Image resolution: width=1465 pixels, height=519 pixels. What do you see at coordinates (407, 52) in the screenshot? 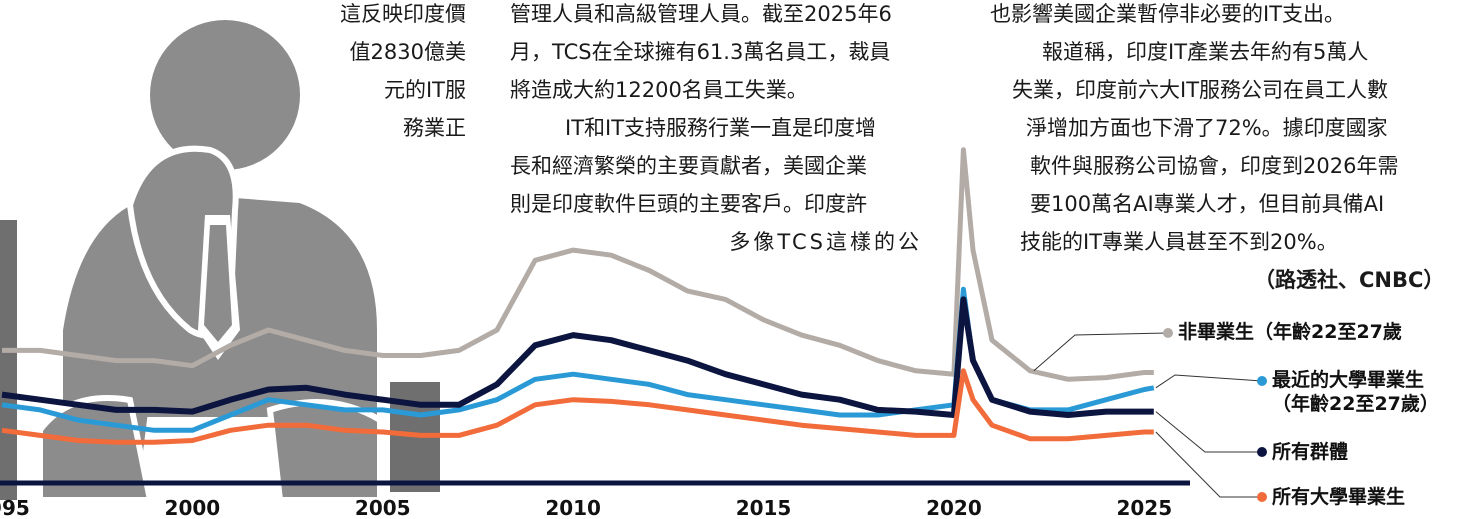
I see `article-line: 值2830億美` at bounding box center [407, 52].